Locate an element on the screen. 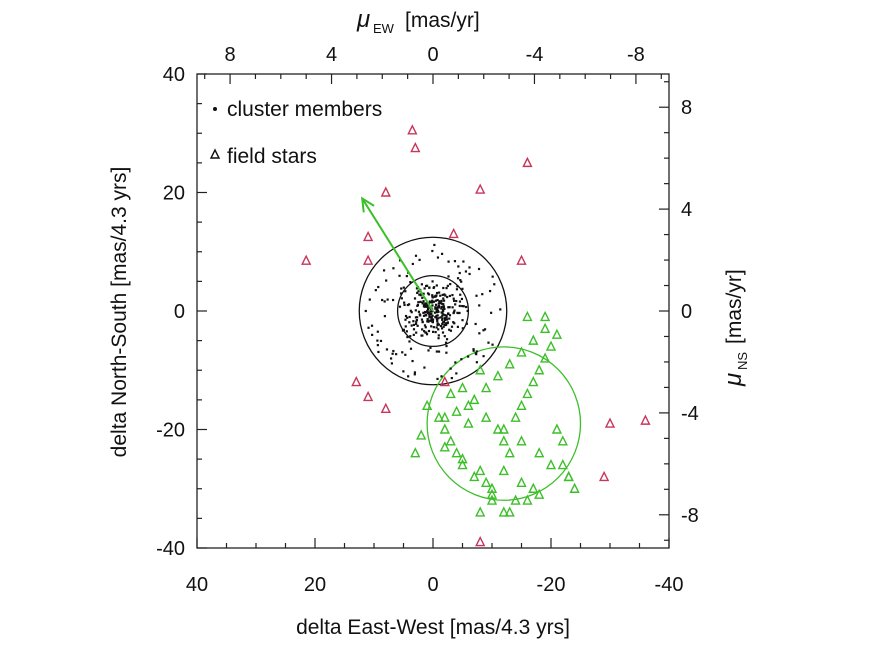  cluster-member-dots is located at coordinates (433, 312).